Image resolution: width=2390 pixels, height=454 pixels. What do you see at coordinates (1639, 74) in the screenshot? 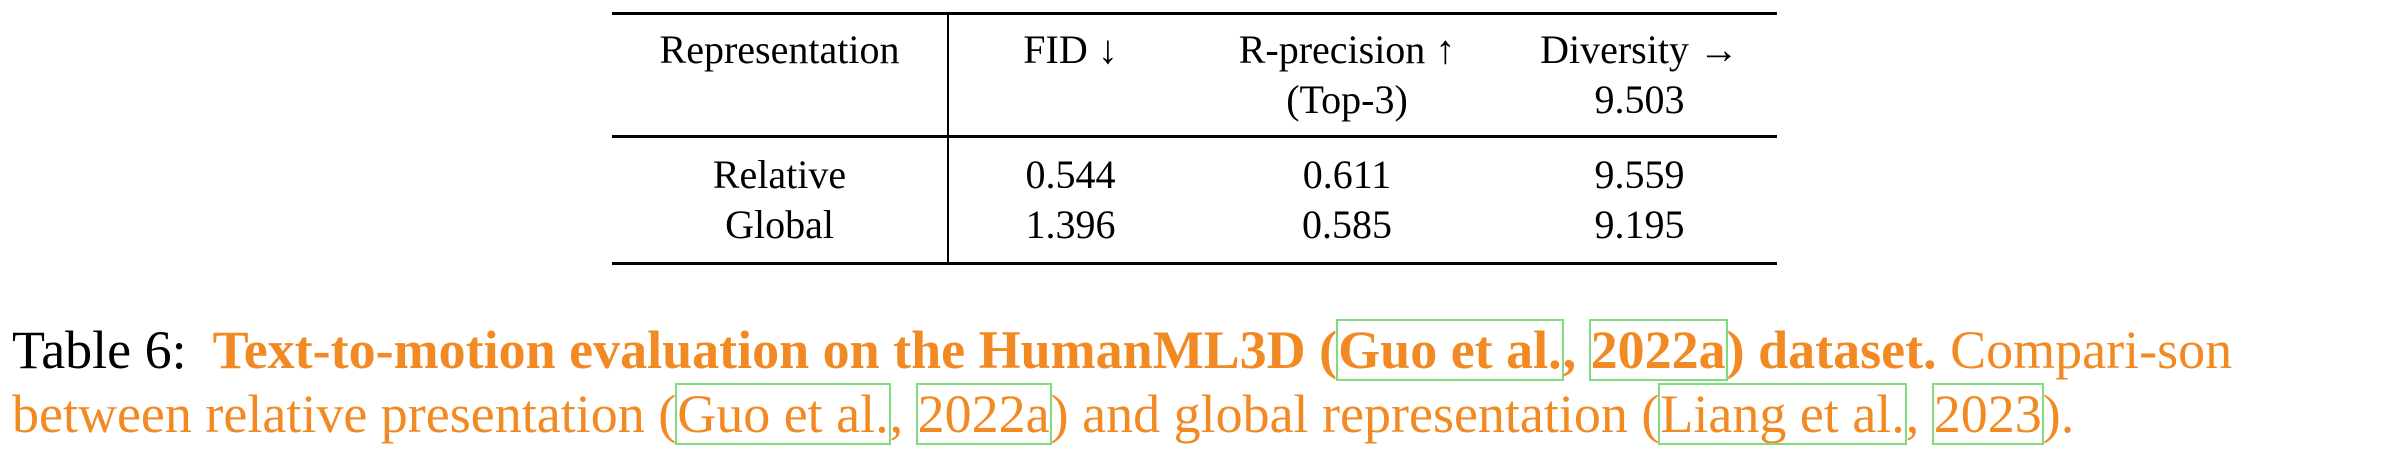
I see `header-diversity: Diversity → 9.503` at bounding box center [1639, 74].